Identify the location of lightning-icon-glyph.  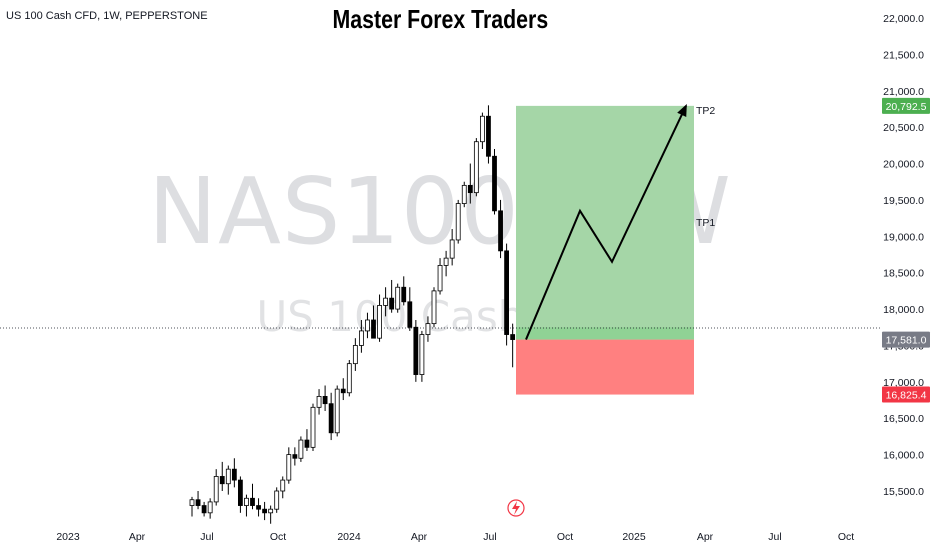
(516, 508).